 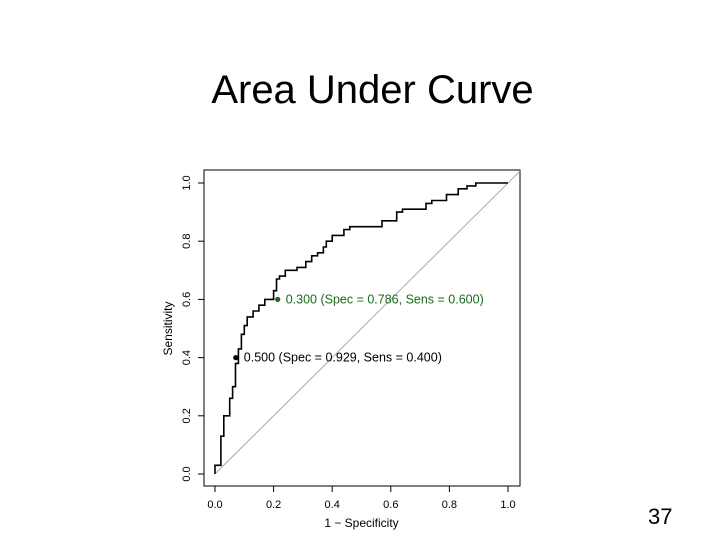 What do you see at coordinates (168, 328) in the screenshot?
I see `y-axis-label: Sensitivity` at bounding box center [168, 328].